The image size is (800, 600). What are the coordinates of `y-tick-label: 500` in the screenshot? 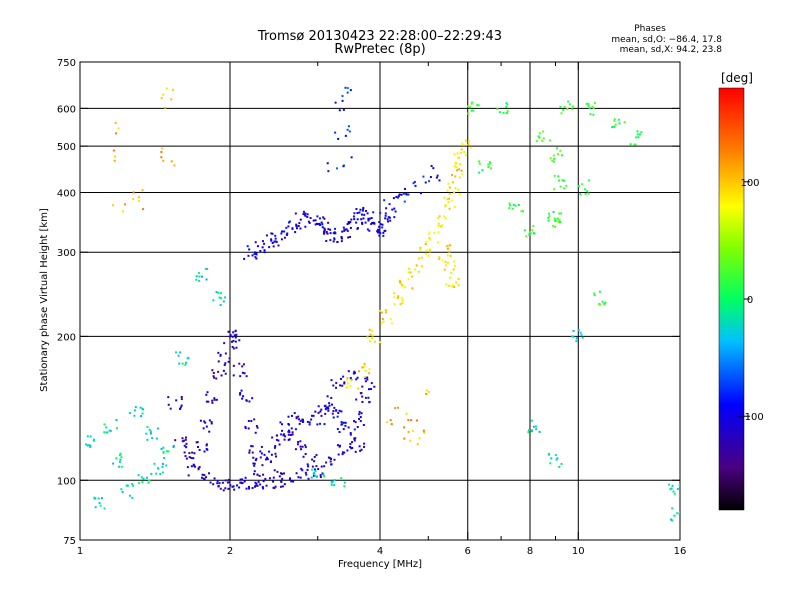 It's located at (66, 147).